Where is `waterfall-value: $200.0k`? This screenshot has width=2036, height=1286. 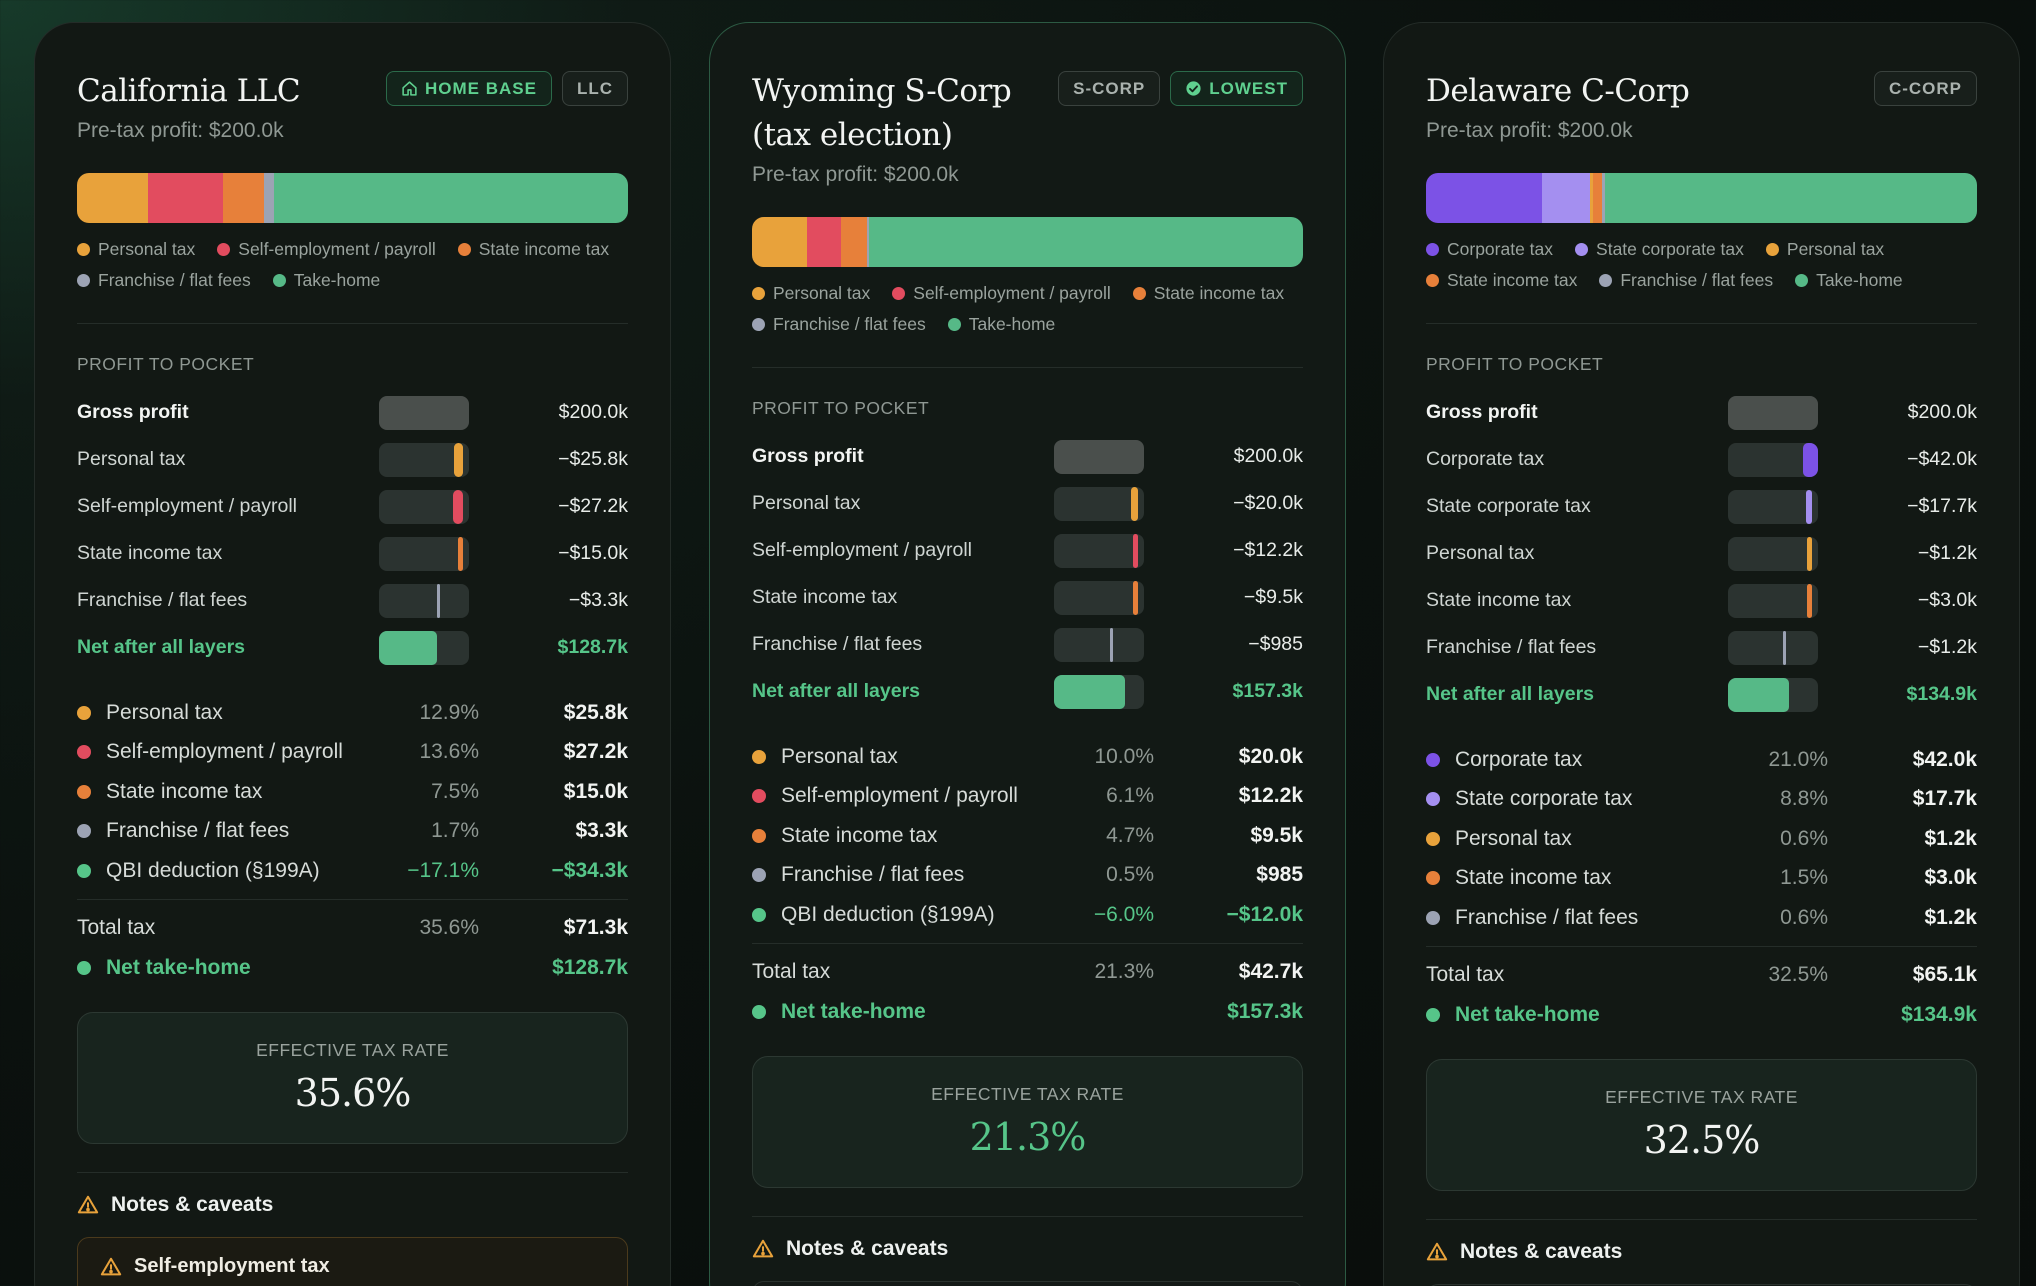
waterfall-value: $200.0k is located at coordinates (593, 412).